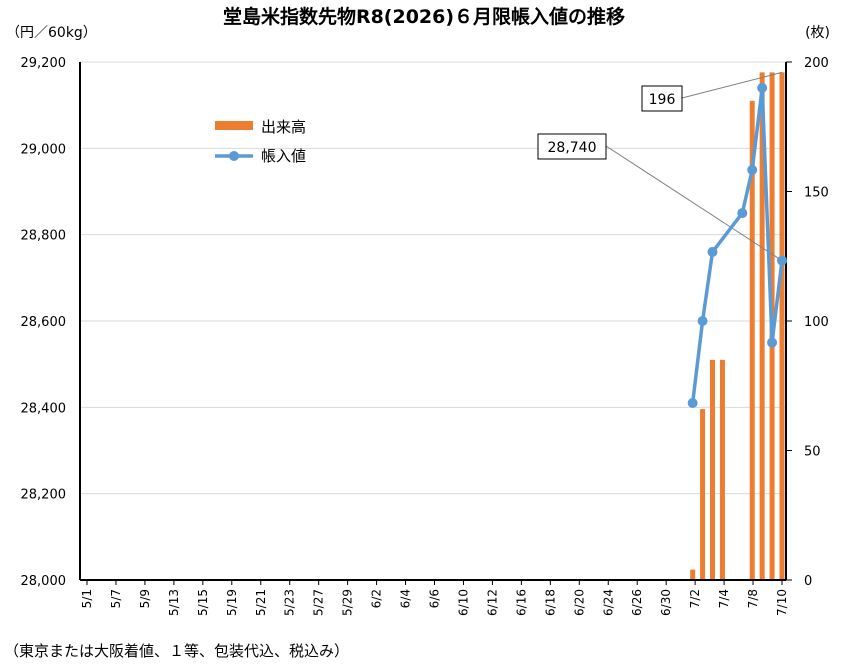  I want to click on callout-volume-text: 196, so click(662, 100).